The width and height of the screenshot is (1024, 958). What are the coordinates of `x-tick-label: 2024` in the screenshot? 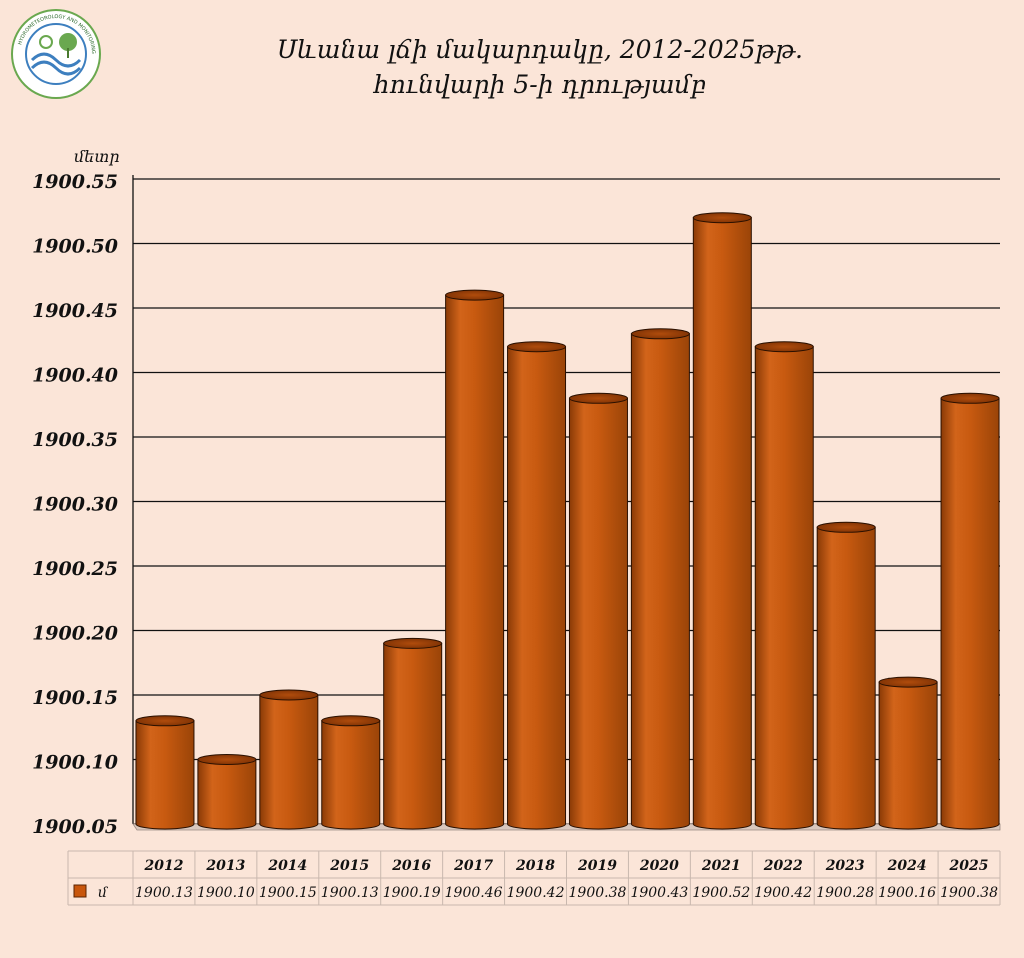 It's located at (907, 866).